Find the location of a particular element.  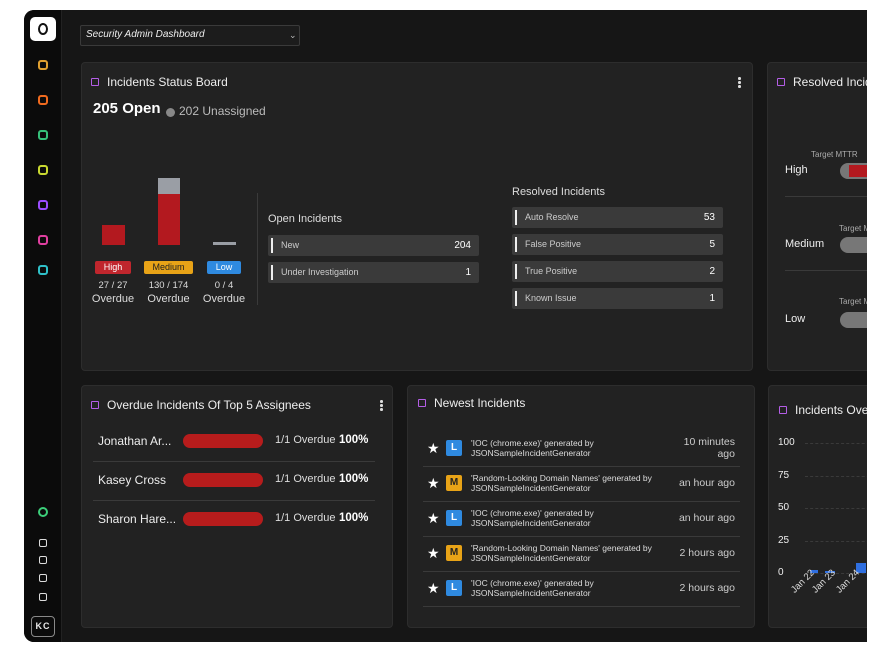

user-icon is located at coordinates (170, 112).